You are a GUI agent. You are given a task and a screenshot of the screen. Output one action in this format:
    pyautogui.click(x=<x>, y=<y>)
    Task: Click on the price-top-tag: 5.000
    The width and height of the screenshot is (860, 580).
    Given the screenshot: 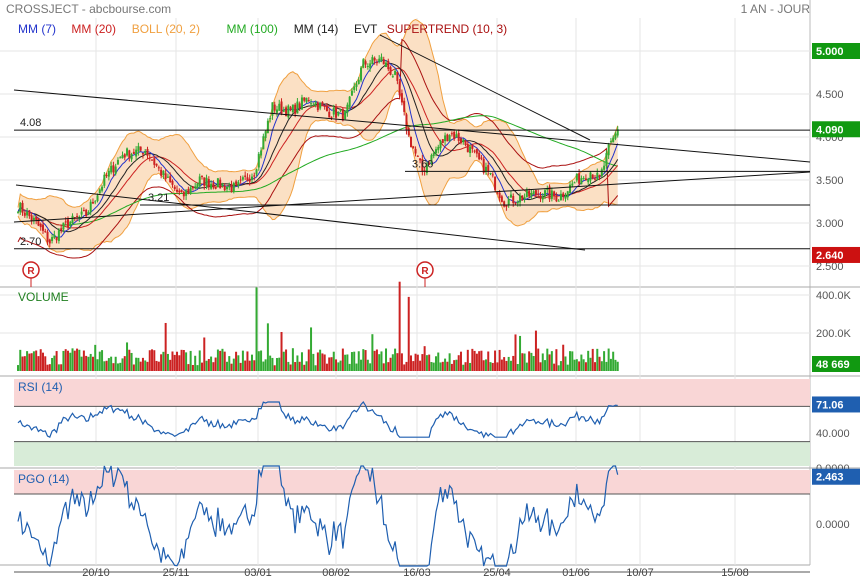 What is the action you would take?
    pyautogui.click(x=830, y=52)
    